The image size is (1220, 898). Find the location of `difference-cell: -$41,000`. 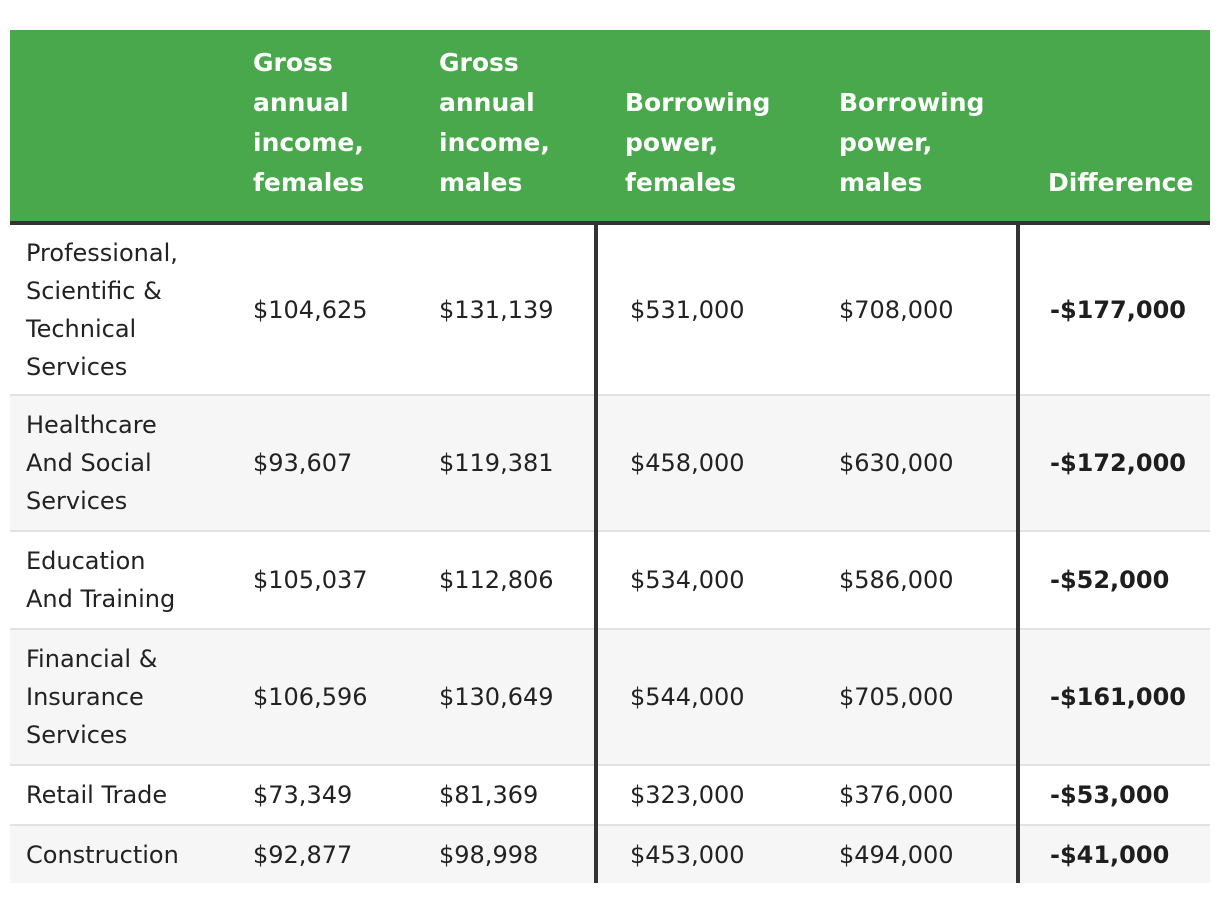

difference-cell: -$41,000 is located at coordinates (1113, 854).